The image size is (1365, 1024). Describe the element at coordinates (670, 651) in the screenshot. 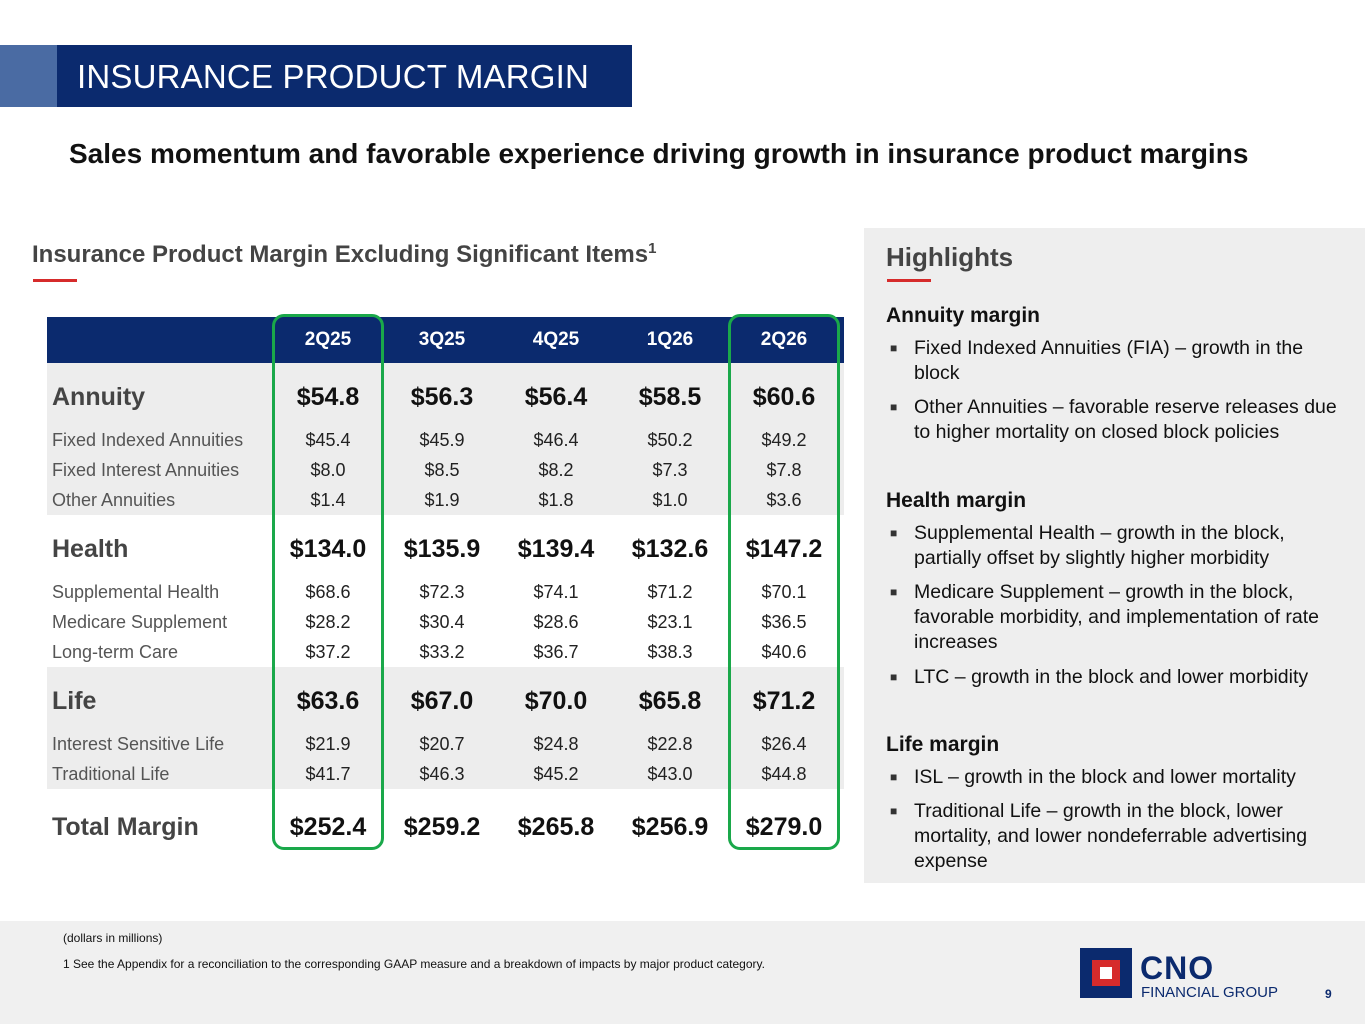

I see `value-cell: $38.3` at that location.